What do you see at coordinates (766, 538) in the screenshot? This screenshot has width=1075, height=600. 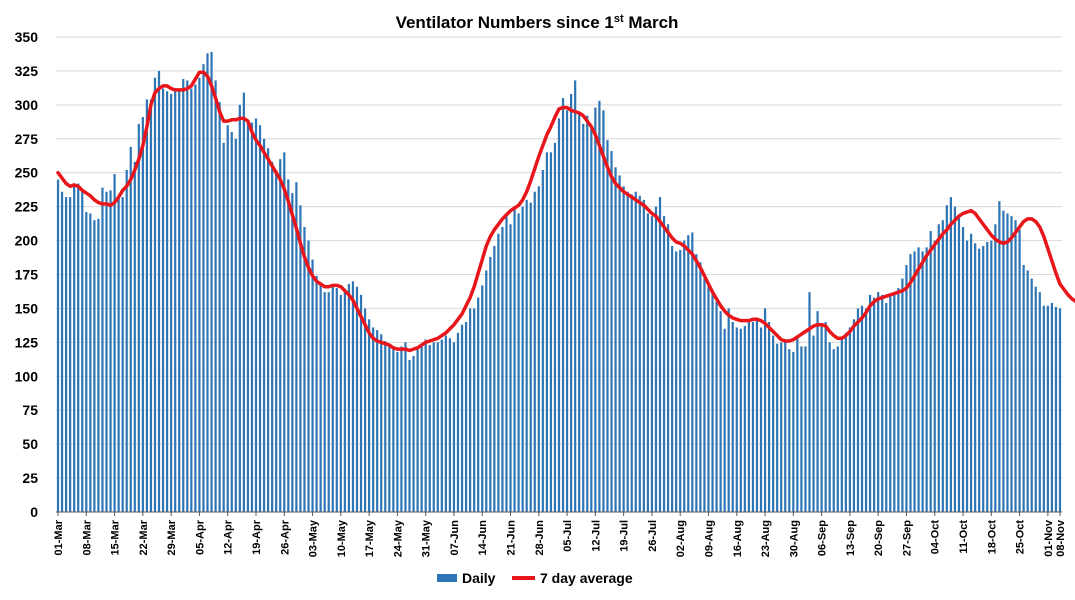 I see `x-tick-label: 23-Aug` at bounding box center [766, 538].